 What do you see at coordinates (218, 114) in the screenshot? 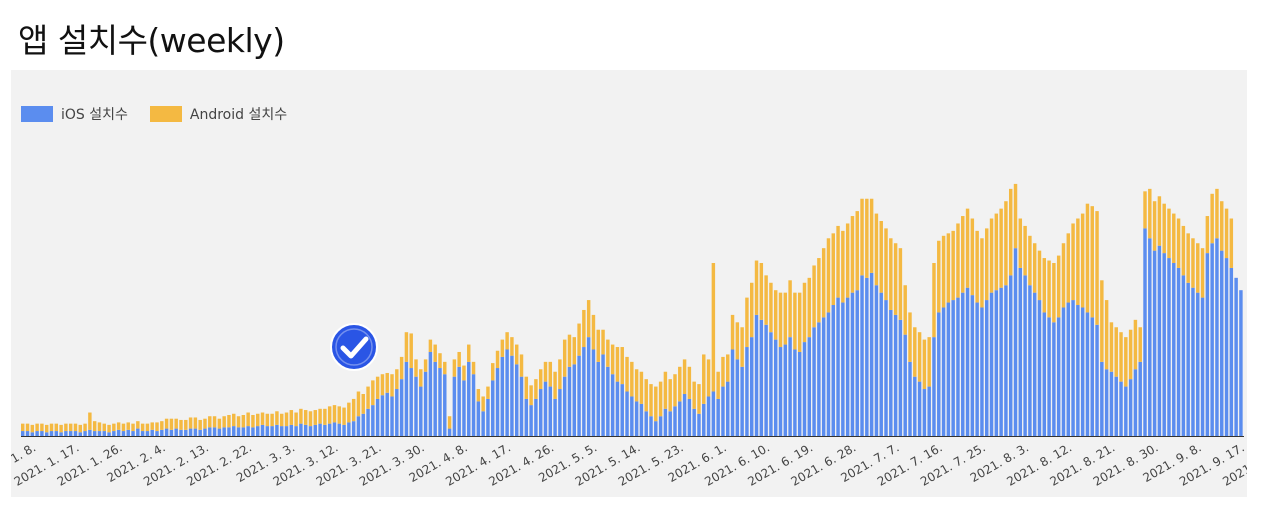
I see `legend-item-android: Android 설치수` at bounding box center [218, 114].